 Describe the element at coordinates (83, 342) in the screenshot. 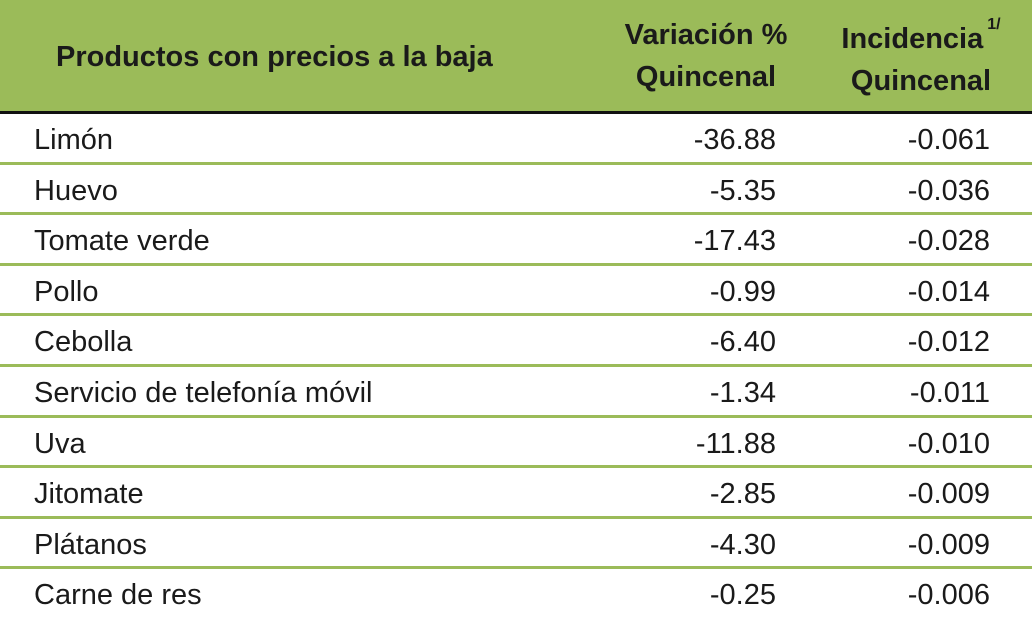

I see `cell-product: Cebolla` at that location.